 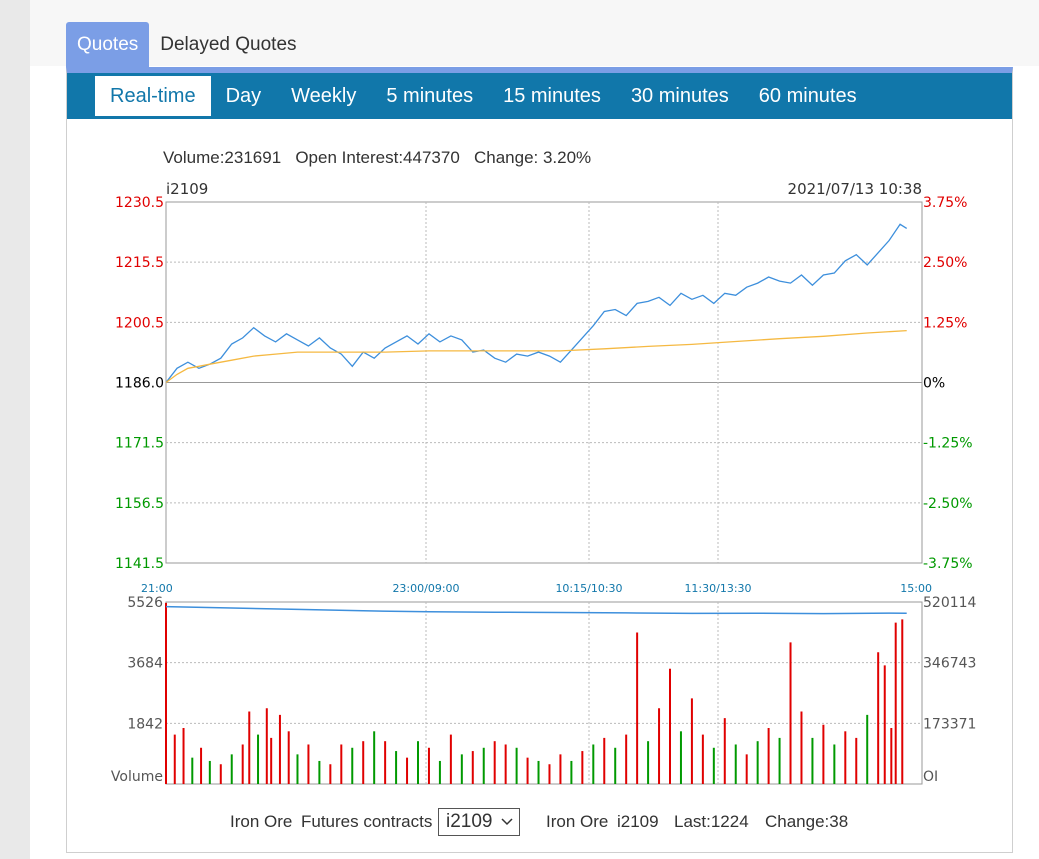 What do you see at coordinates (534, 33) in the screenshot?
I see `top-strip` at bounding box center [534, 33].